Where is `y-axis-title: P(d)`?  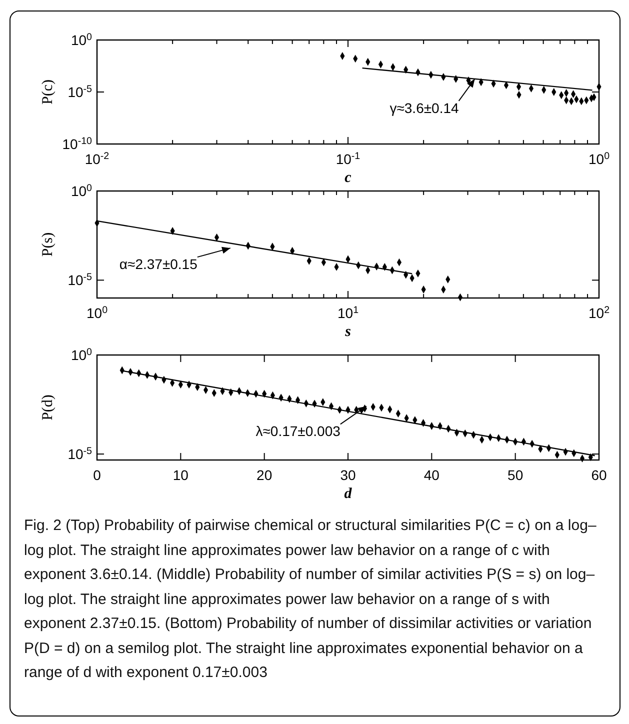
y-axis-title: P(d) is located at coordinates (48, 407).